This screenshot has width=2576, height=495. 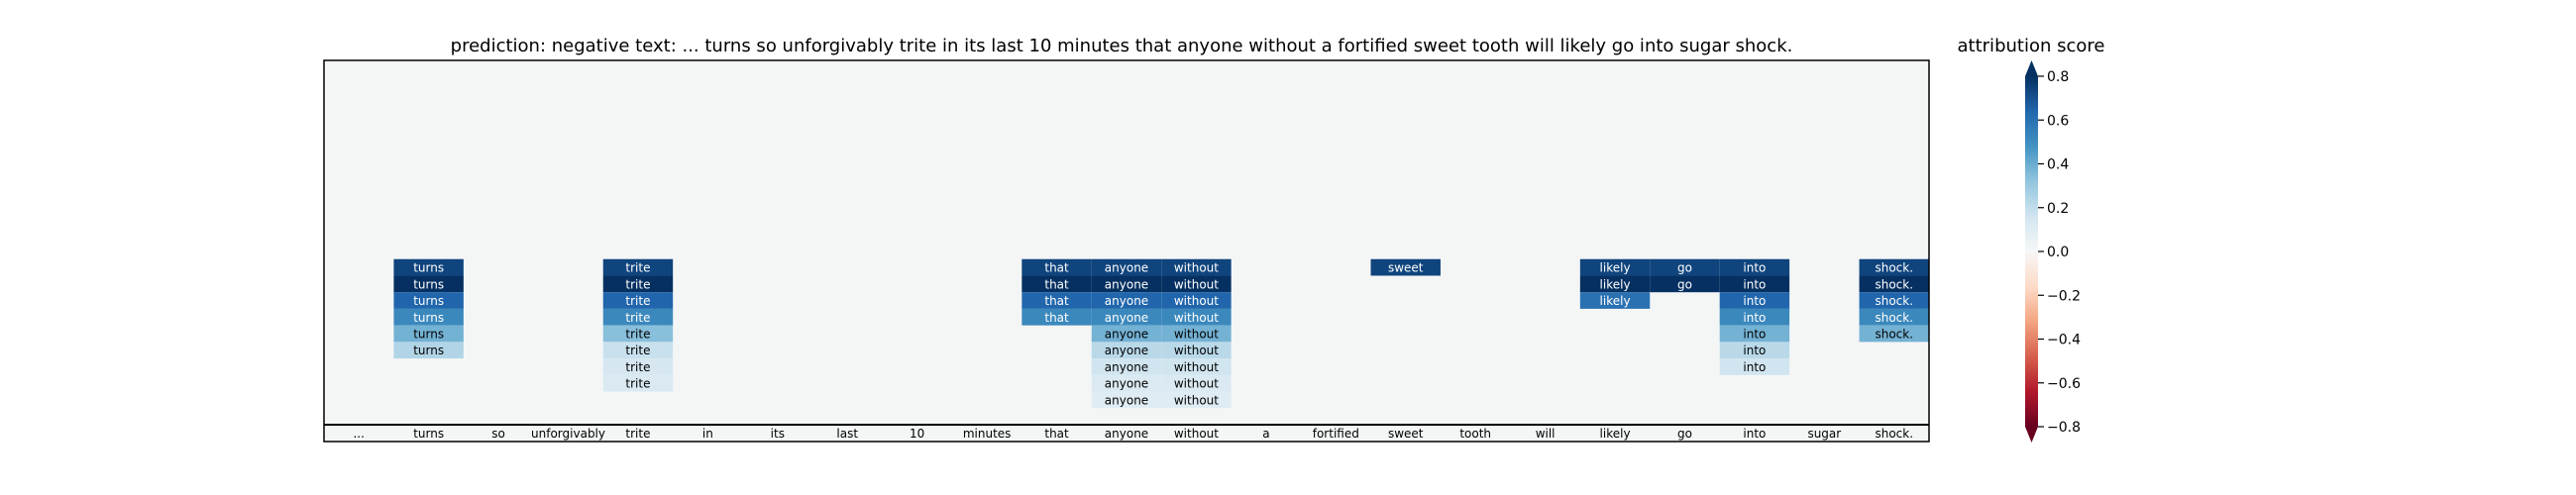 I want to click on token-label: turns, so click(x=429, y=434).